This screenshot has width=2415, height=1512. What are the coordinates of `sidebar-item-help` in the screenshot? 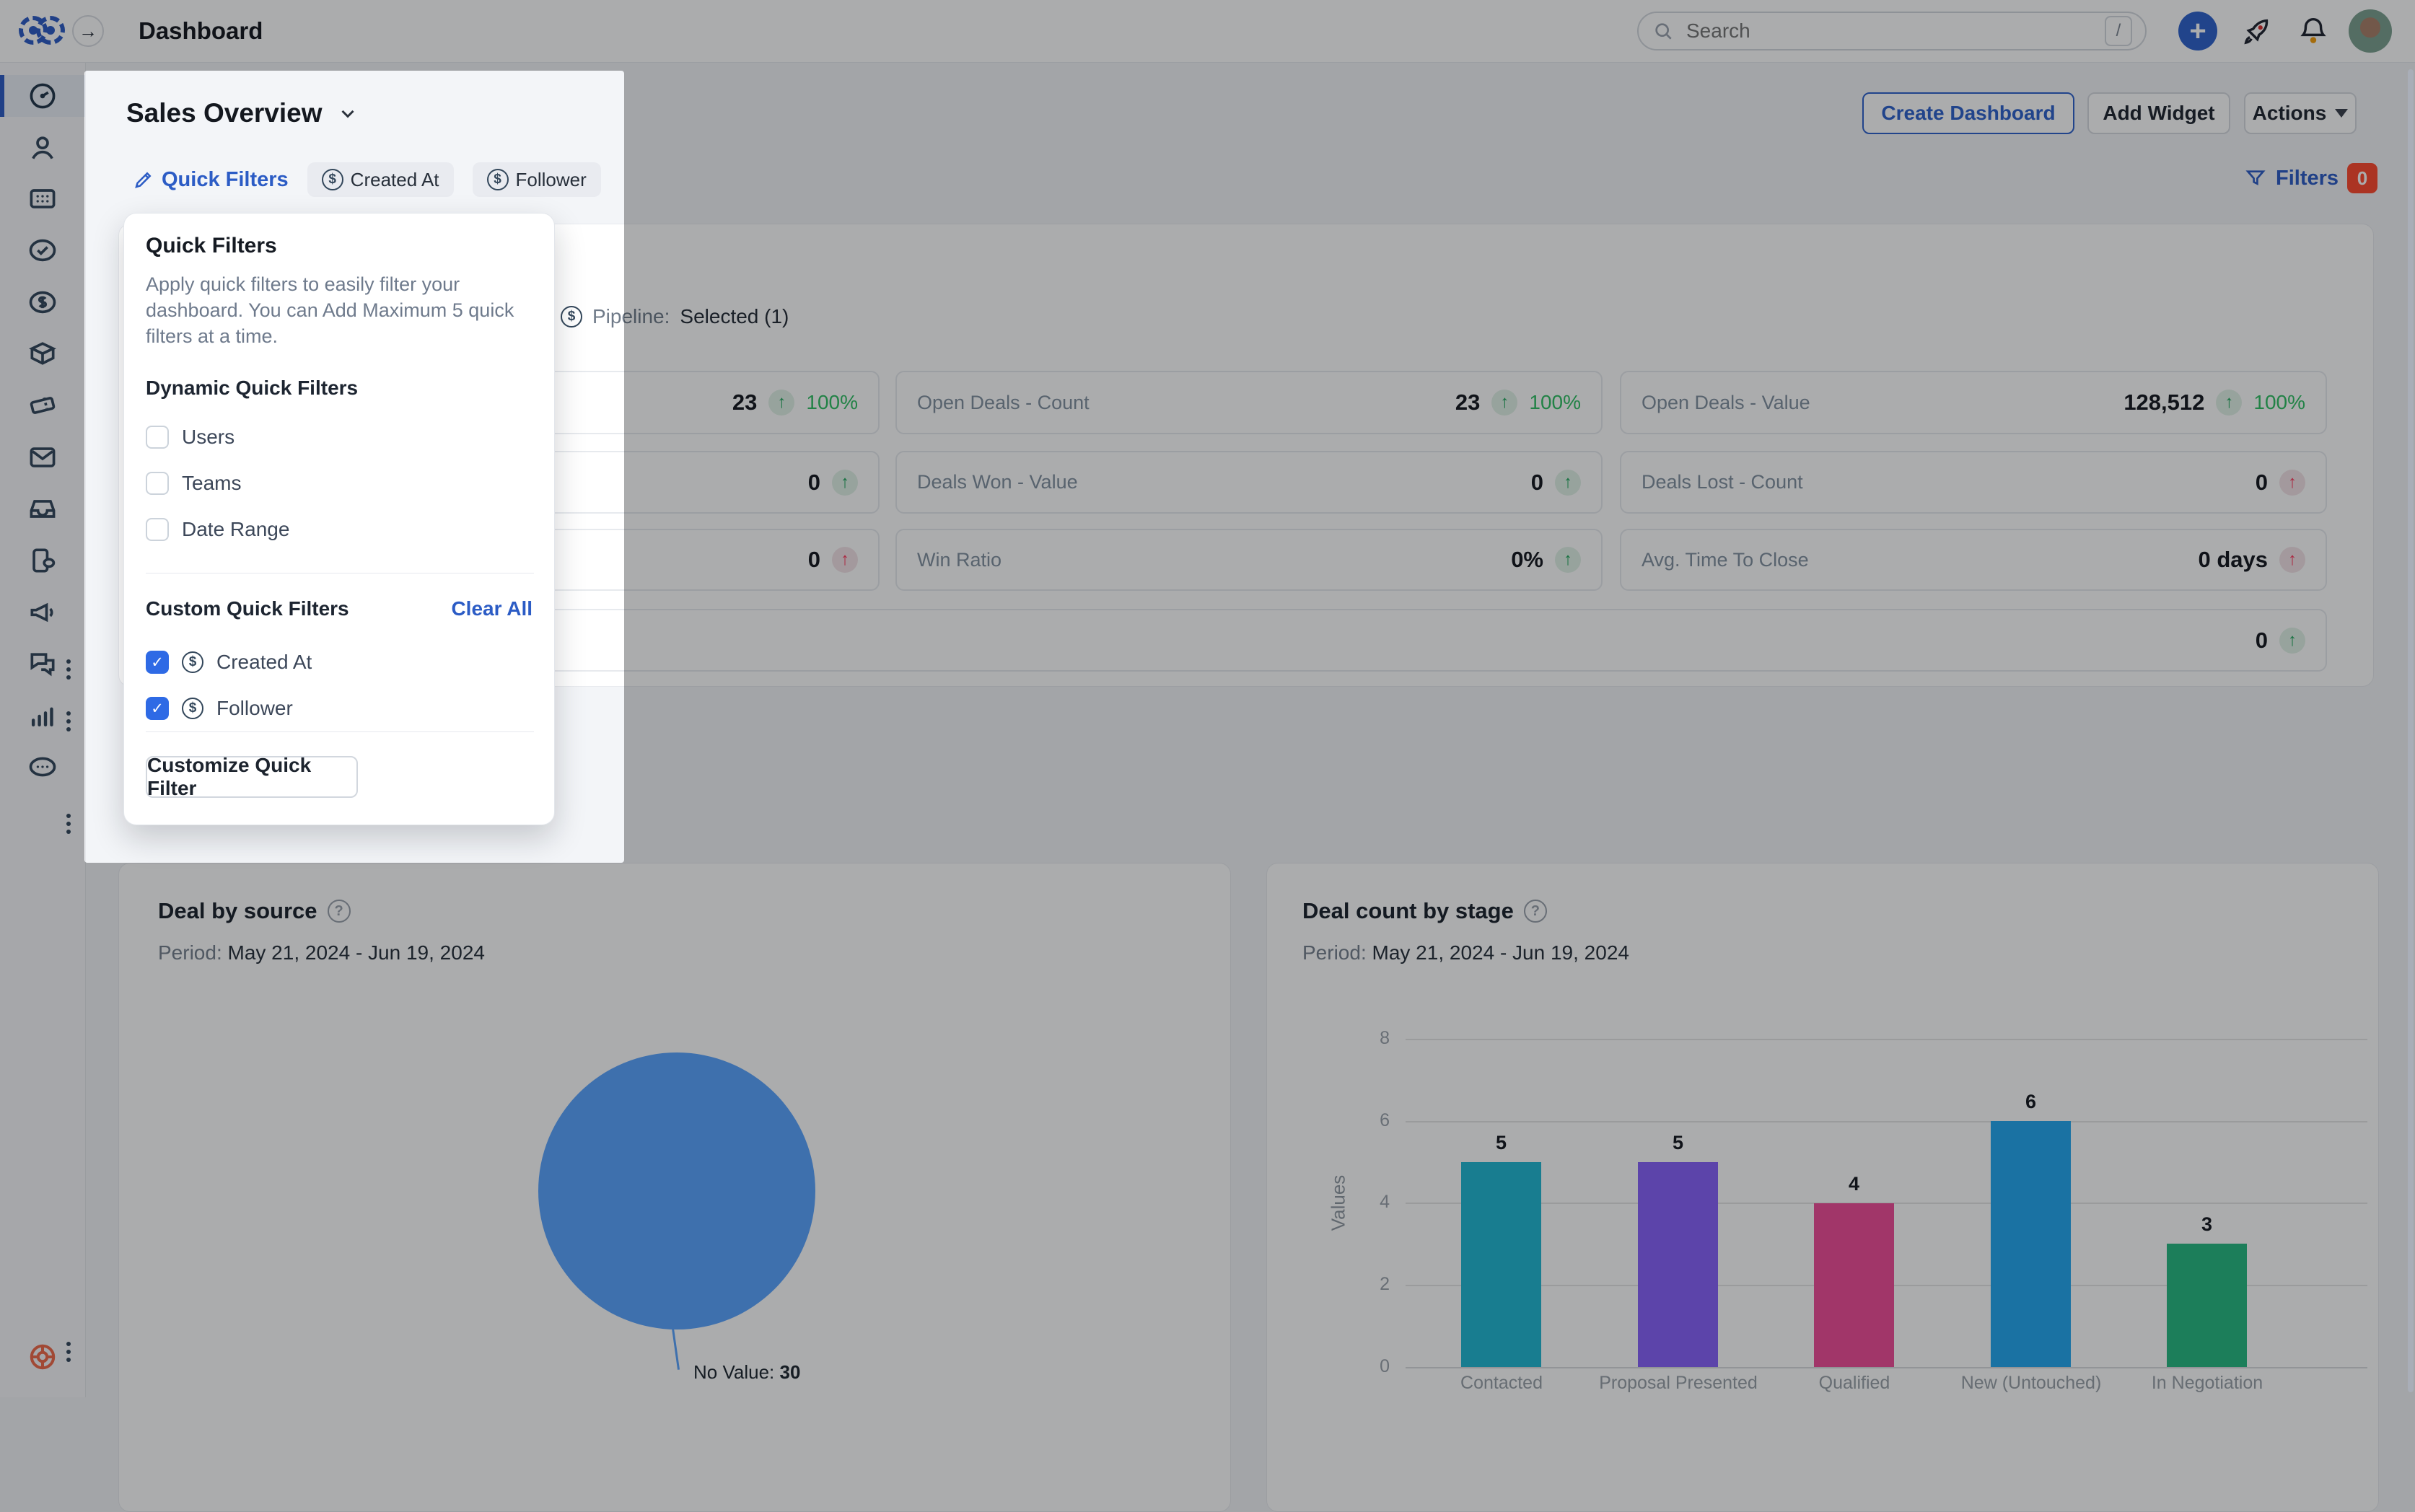 It's located at (43, 1357).